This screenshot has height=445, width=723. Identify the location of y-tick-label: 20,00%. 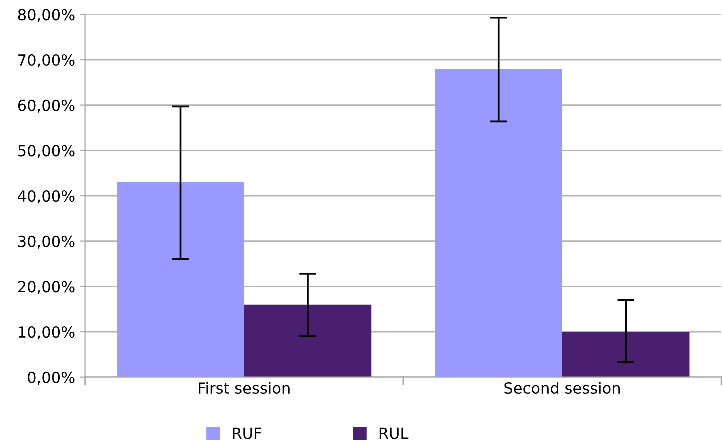
(46, 287).